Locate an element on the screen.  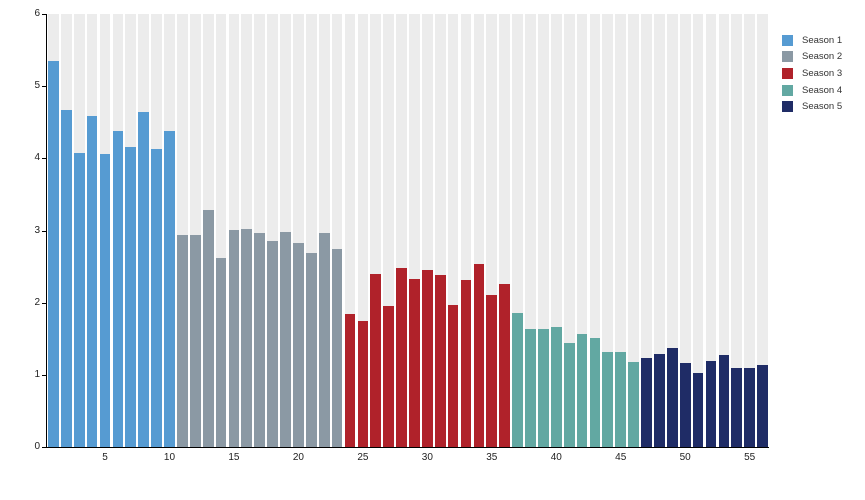
bar-season3-ep27 is located at coordinates (388, 376).